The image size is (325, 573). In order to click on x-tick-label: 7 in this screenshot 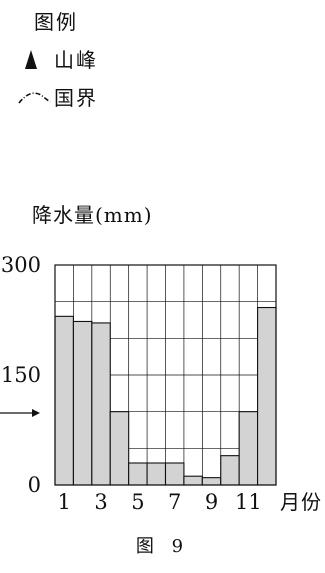, I will do `click(174, 502)`.